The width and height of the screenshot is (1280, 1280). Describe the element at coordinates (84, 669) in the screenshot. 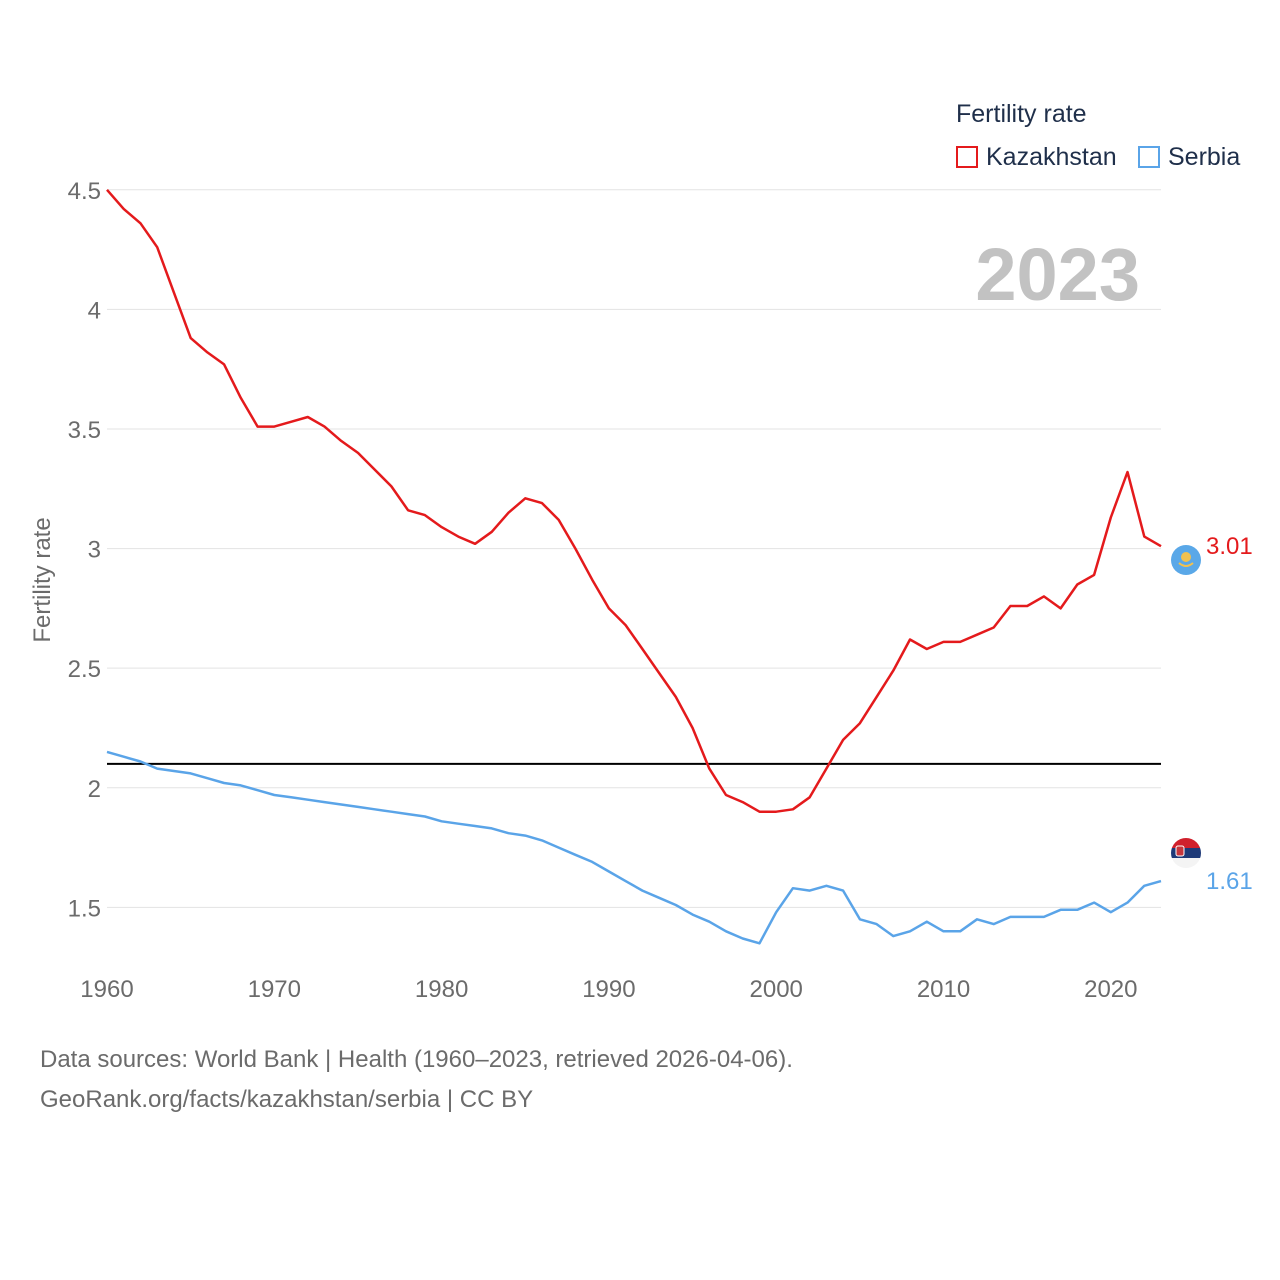

I see `y-tick-label: 2.5` at that location.